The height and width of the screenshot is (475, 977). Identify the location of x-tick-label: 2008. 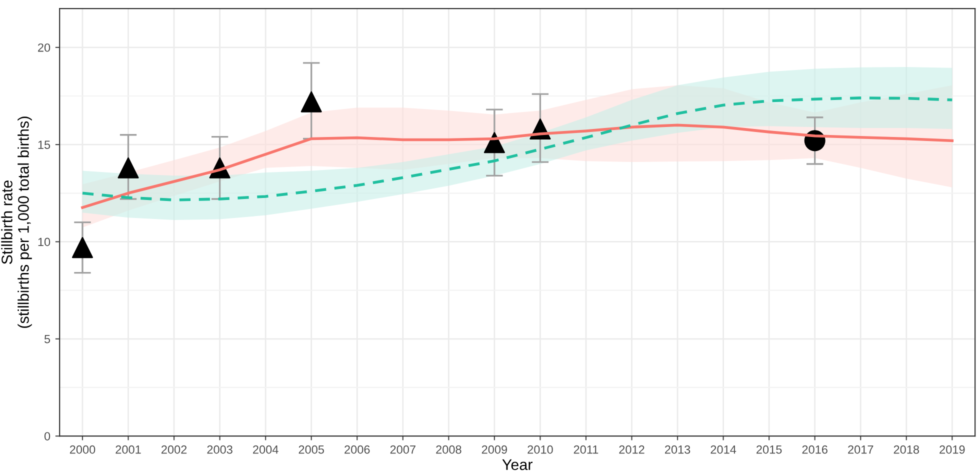
(449, 449).